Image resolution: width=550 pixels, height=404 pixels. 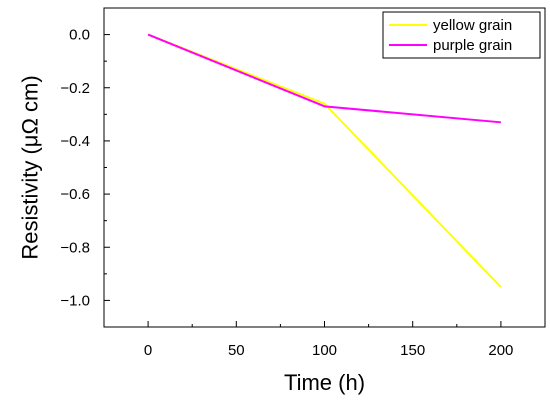 What do you see at coordinates (30, 167) in the screenshot?
I see `y-axis-title: Resistivity (μΩ cm)` at bounding box center [30, 167].